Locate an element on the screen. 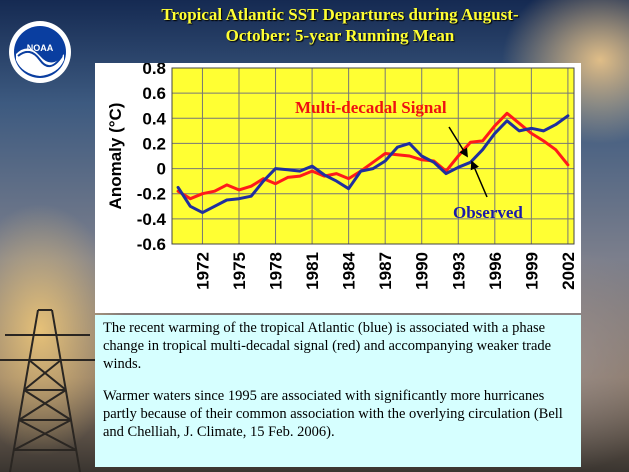 The width and height of the screenshot is (629, 472). y-tick-label: -0.2 is located at coordinates (151, 194).